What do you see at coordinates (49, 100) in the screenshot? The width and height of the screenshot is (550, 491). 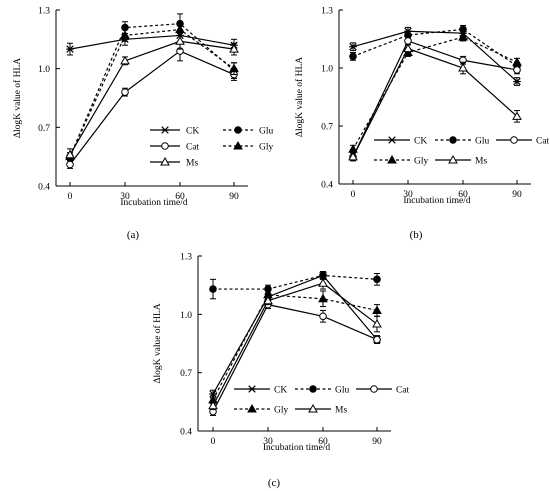 I see `y-axis: 0.4 0.7 1.0 1.3` at bounding box center [49, 100].